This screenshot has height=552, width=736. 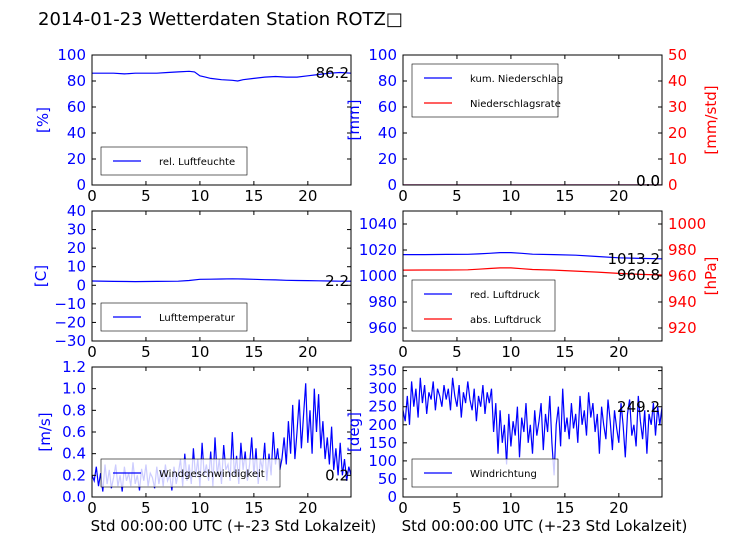 I want to click on y2-tick-label: 1000, so click(x=687, y=224).